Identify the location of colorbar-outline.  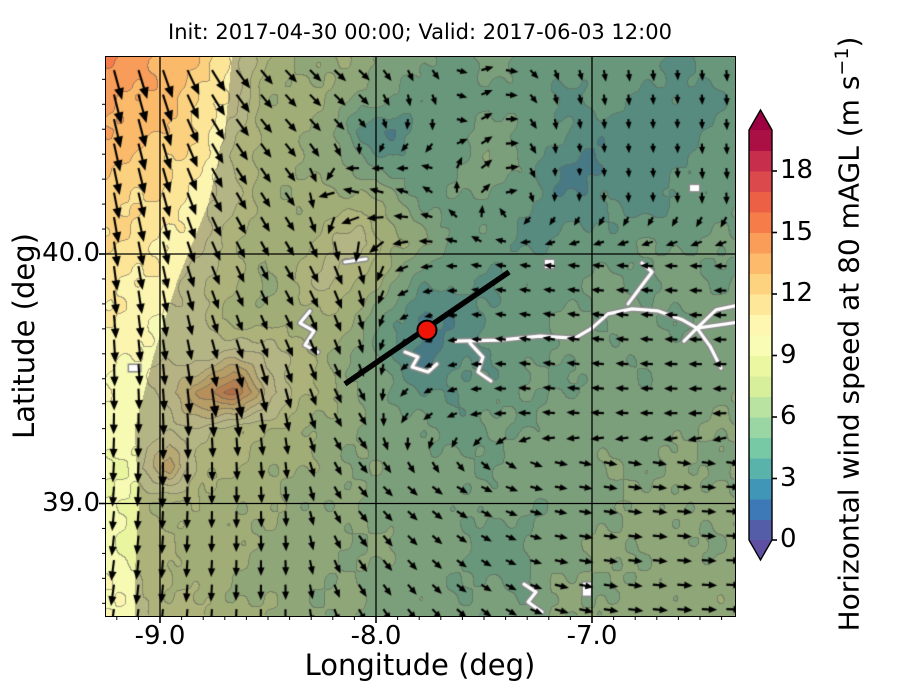
(760, 335).